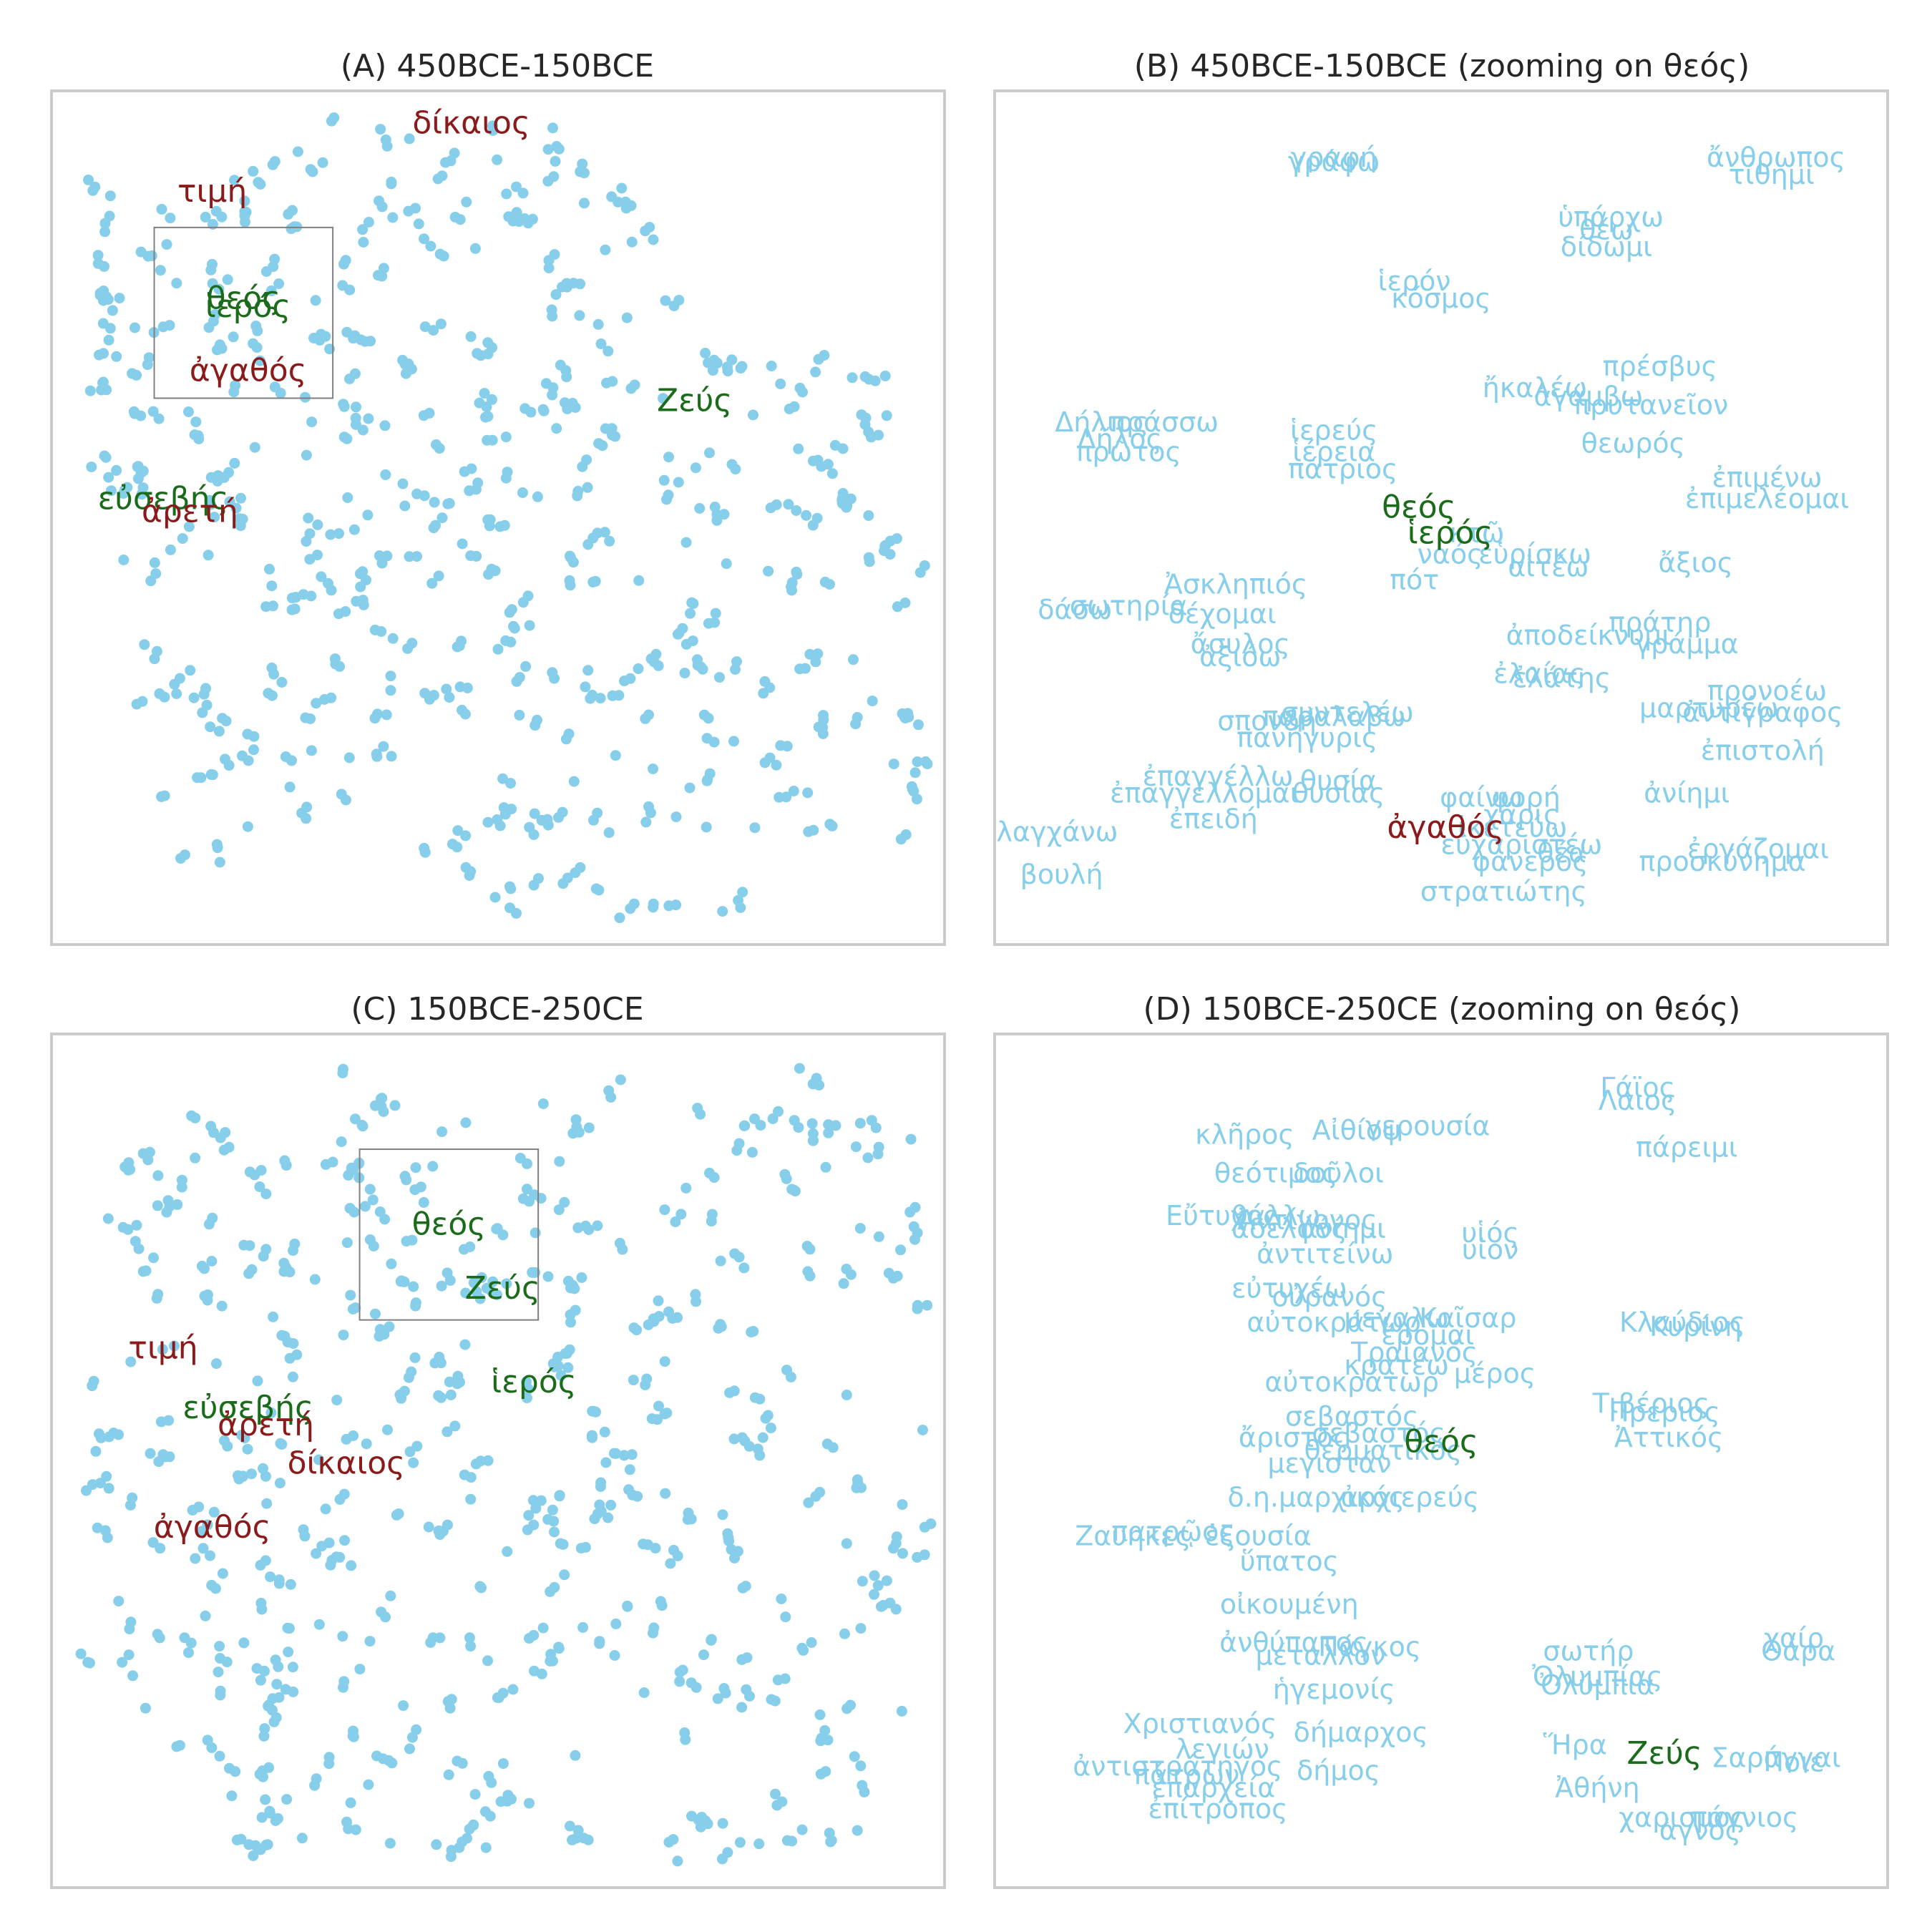 This screenshot has height=1932, width=1932. Describe the element at coordinates (1258, 1535) in the screenshot. I see `neighbor-word: ἐξουσία` at that location.